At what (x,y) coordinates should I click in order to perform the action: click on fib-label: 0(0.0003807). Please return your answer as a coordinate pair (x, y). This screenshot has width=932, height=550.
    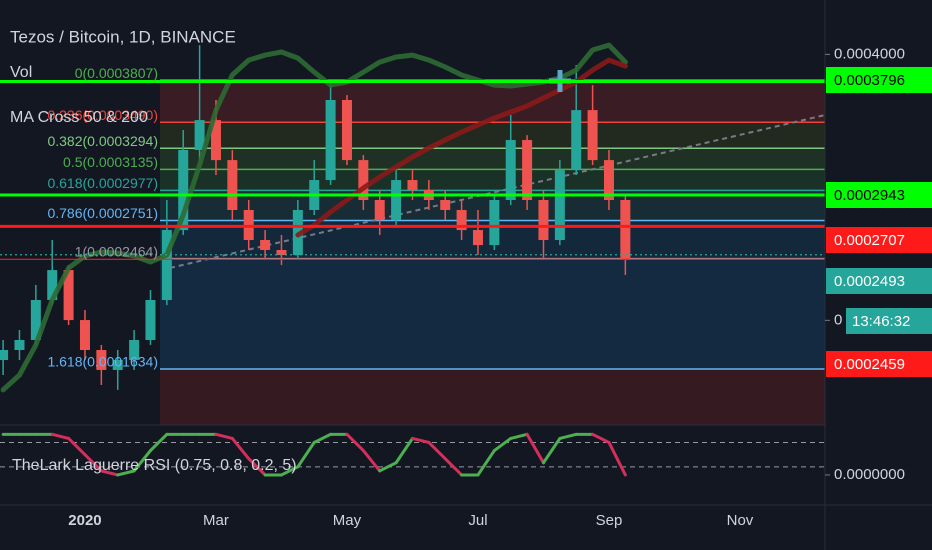
    Looking at the image, I should click on (116, 73).